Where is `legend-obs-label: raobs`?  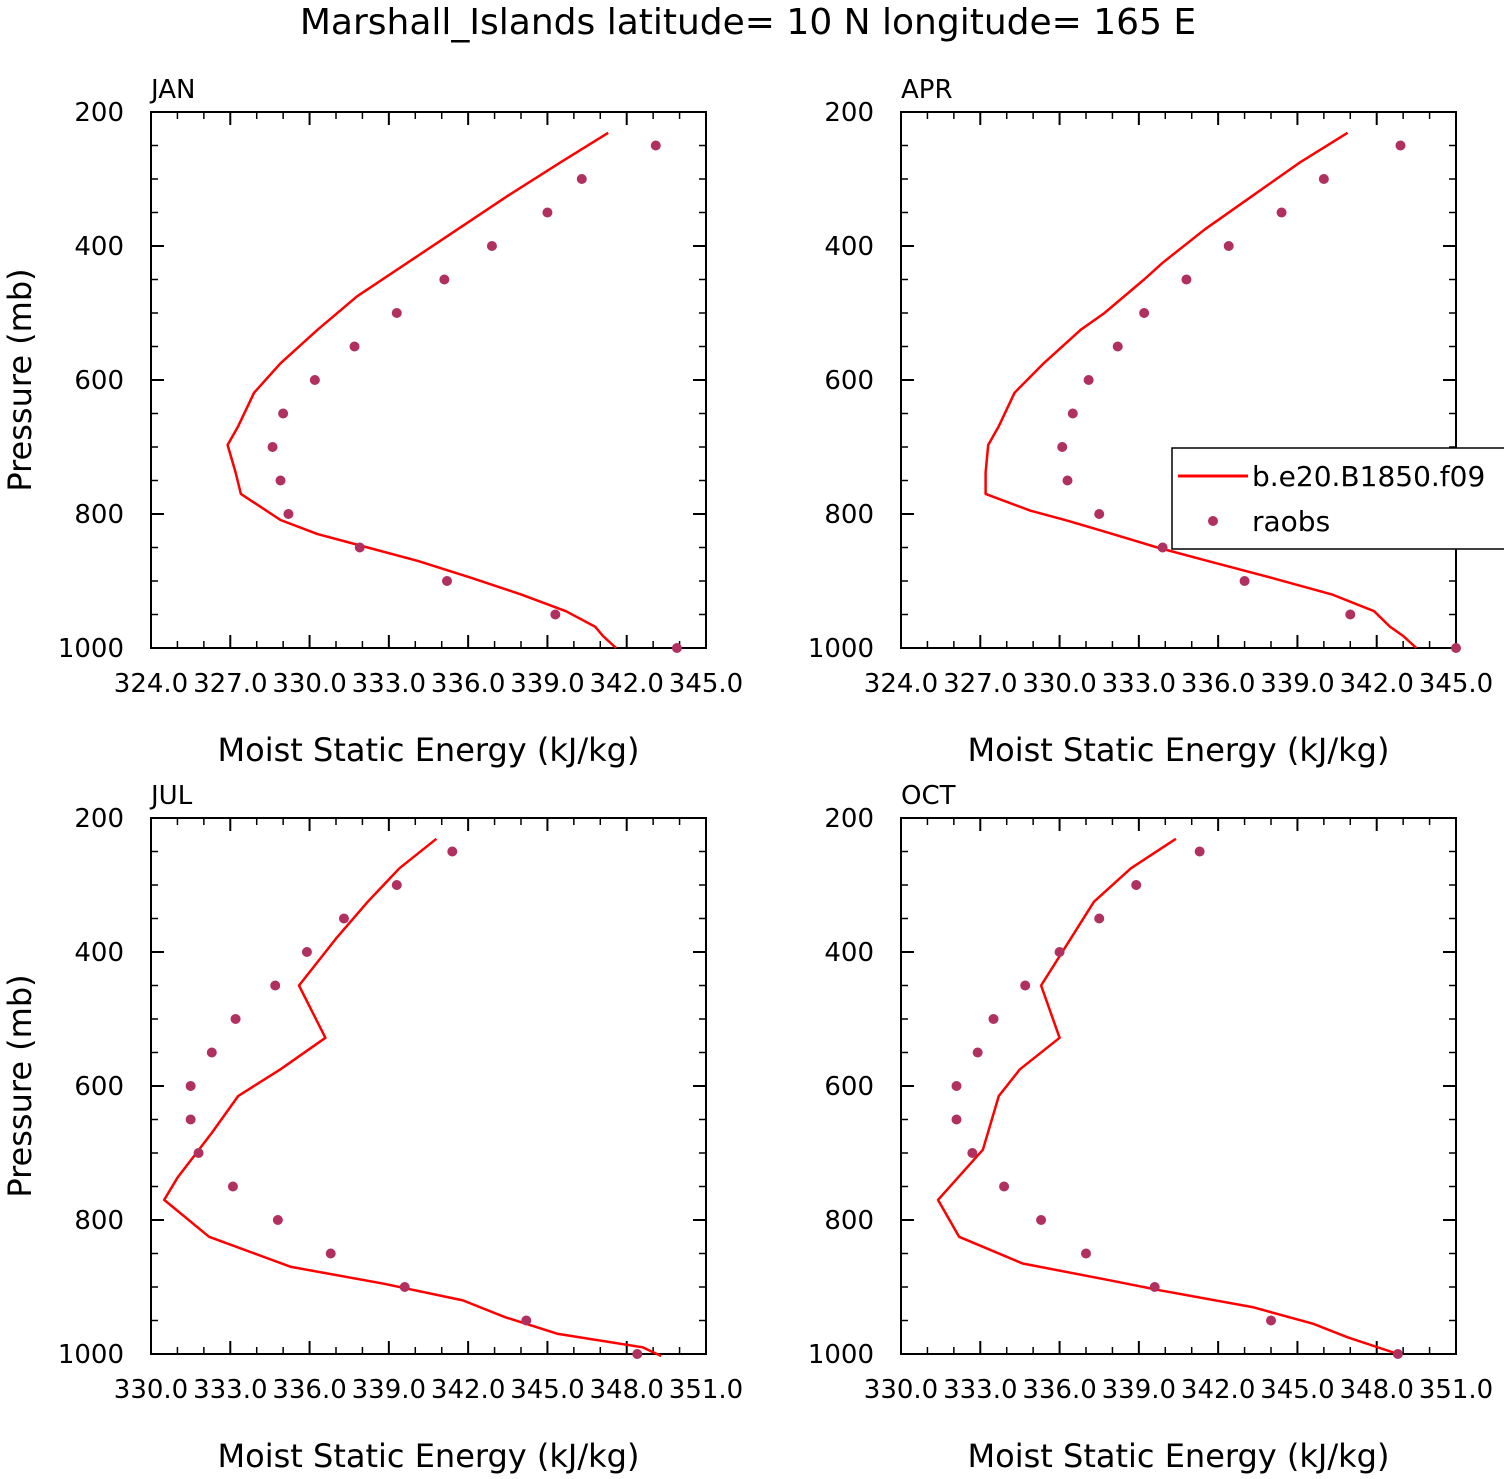
legend-obs-label: raobs is located at coordinates (1291, 521).